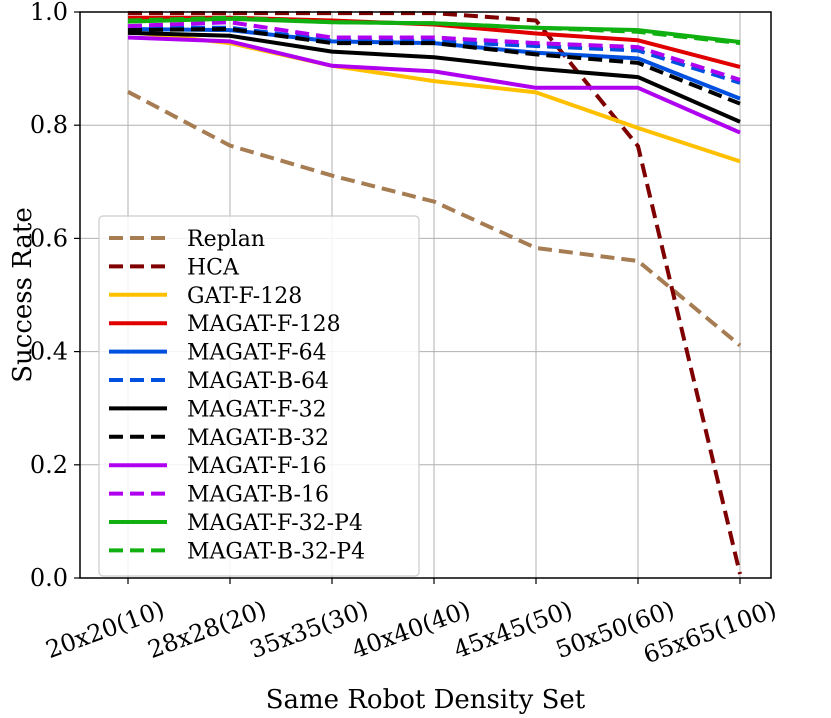 Image resolution: width=831 pixels, height=718 pixels. What do you see at coordinates (257, 409) in the screenshot?
I see `legend-label: MAGAT-F-32` at bounding box center [257, 409].